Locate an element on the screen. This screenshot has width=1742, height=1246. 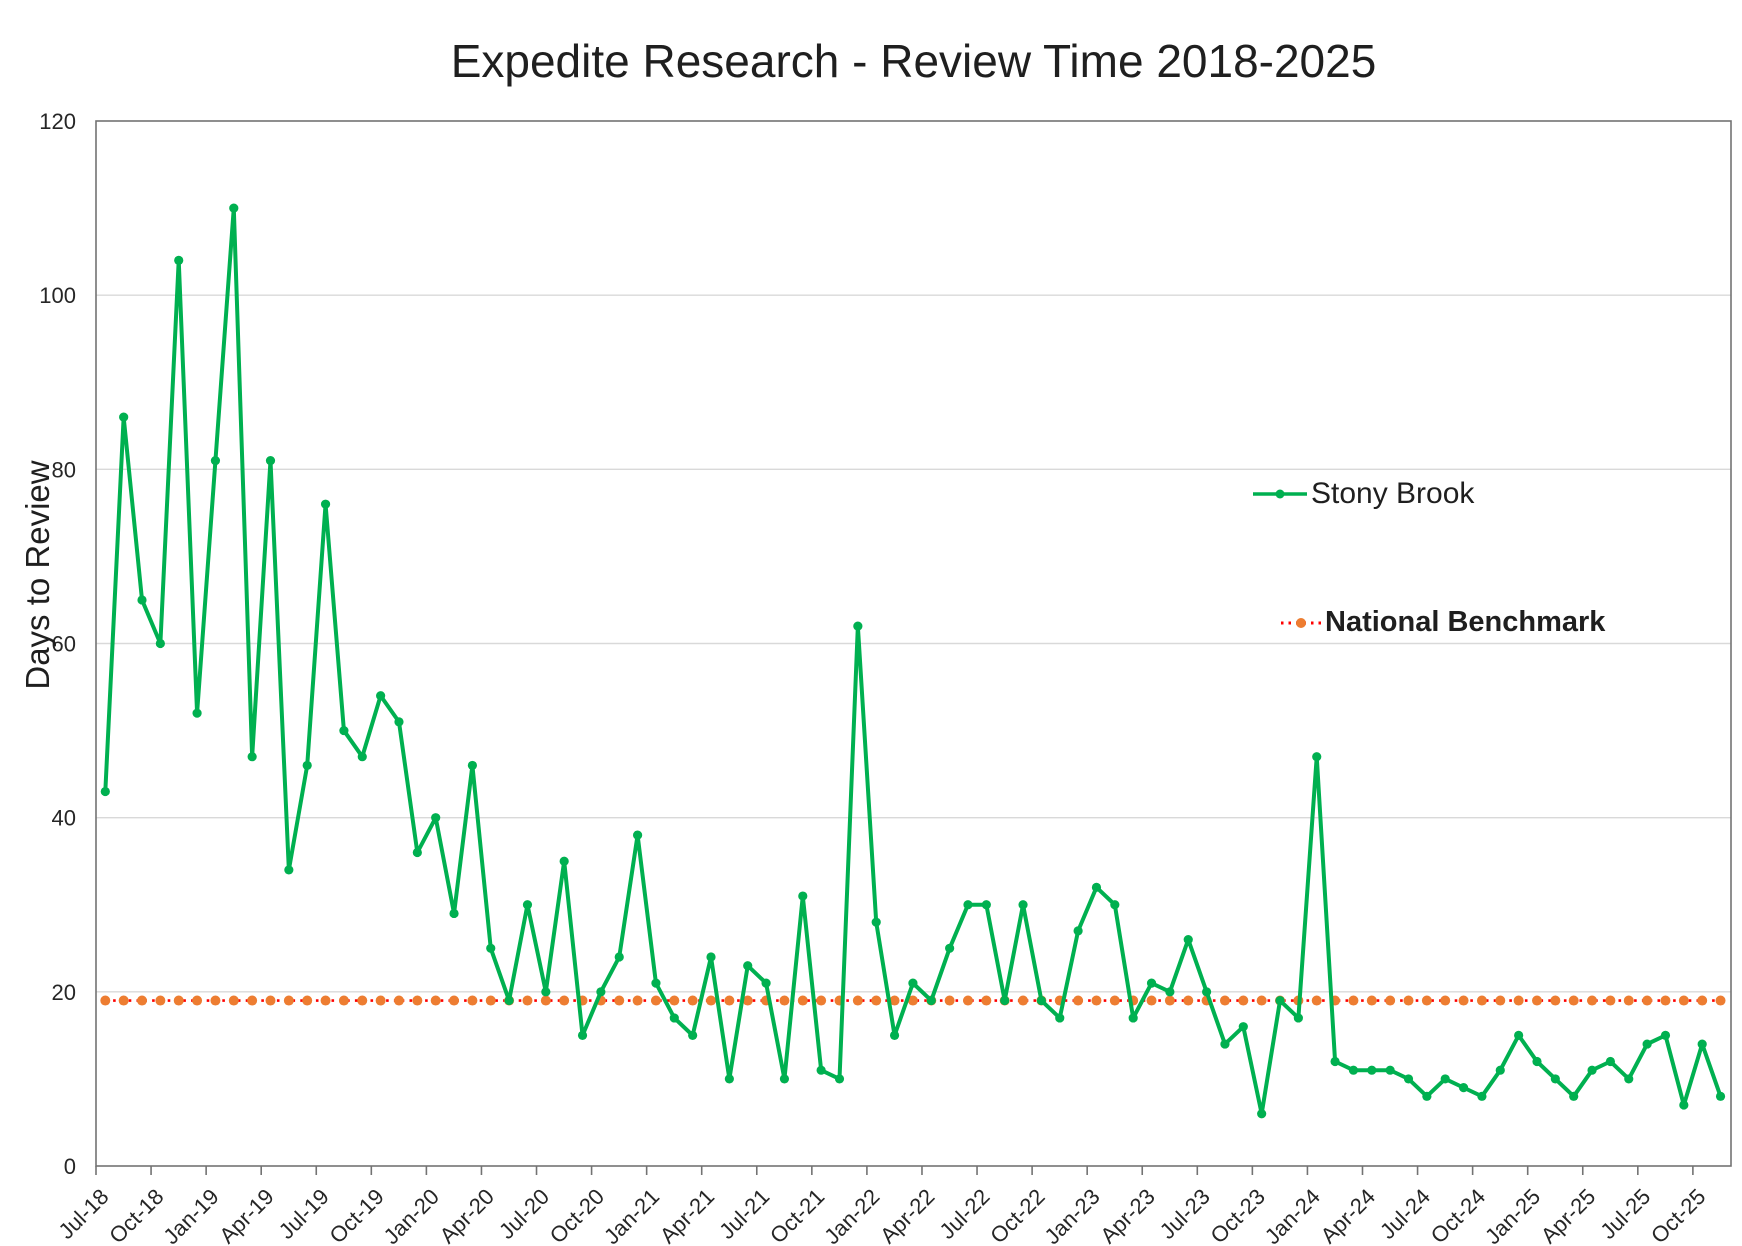
x-tick-label-Apr-19: Apr-19 is located at coordinates (246, 1215).